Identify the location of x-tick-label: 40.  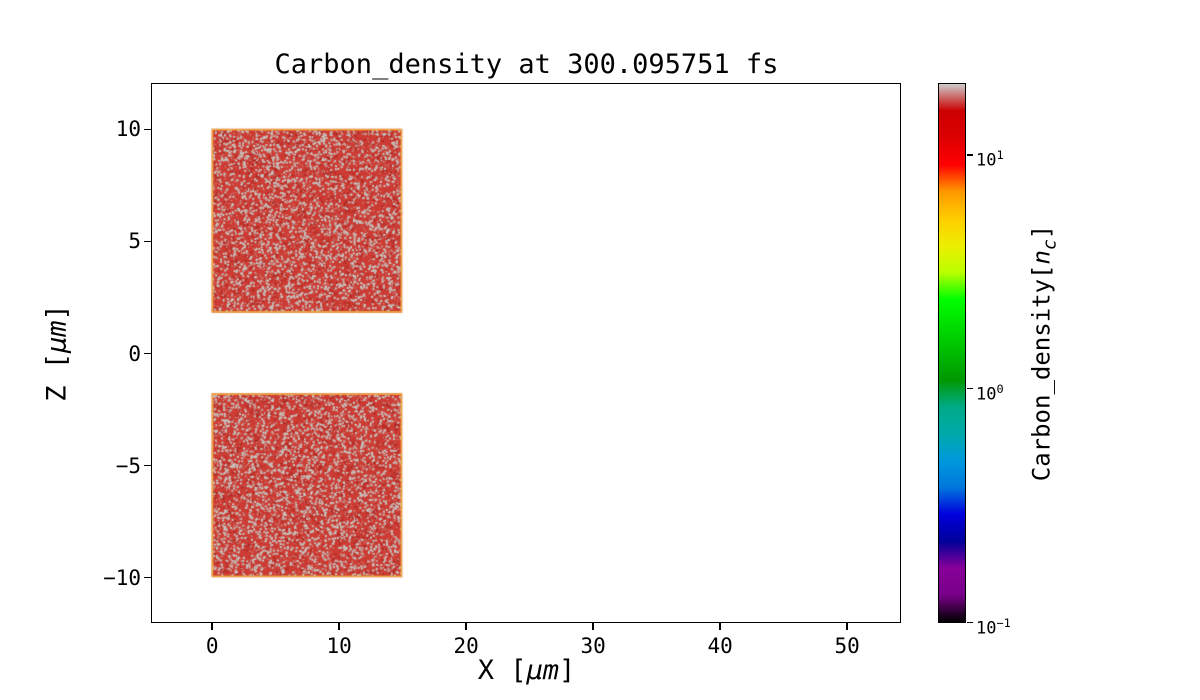
(720, 646).